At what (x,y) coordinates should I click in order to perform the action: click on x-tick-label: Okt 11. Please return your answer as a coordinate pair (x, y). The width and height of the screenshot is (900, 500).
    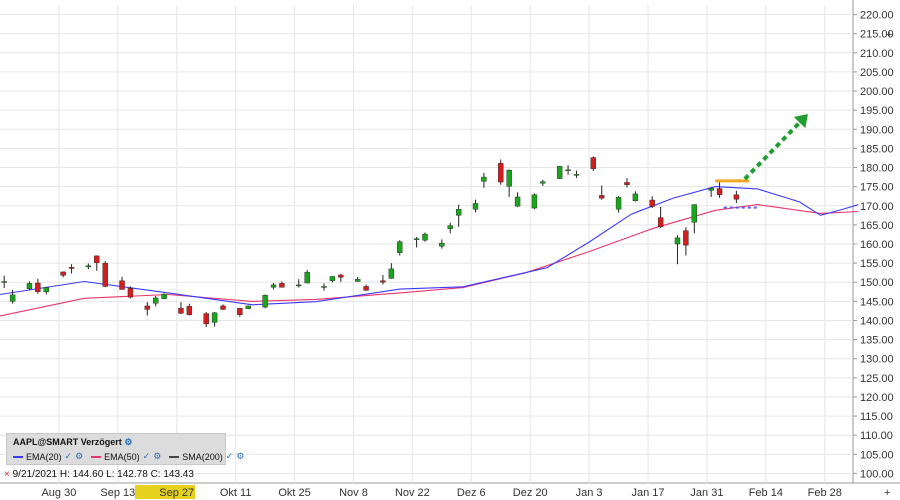
    Looking at the image, I should click on (236, 493).